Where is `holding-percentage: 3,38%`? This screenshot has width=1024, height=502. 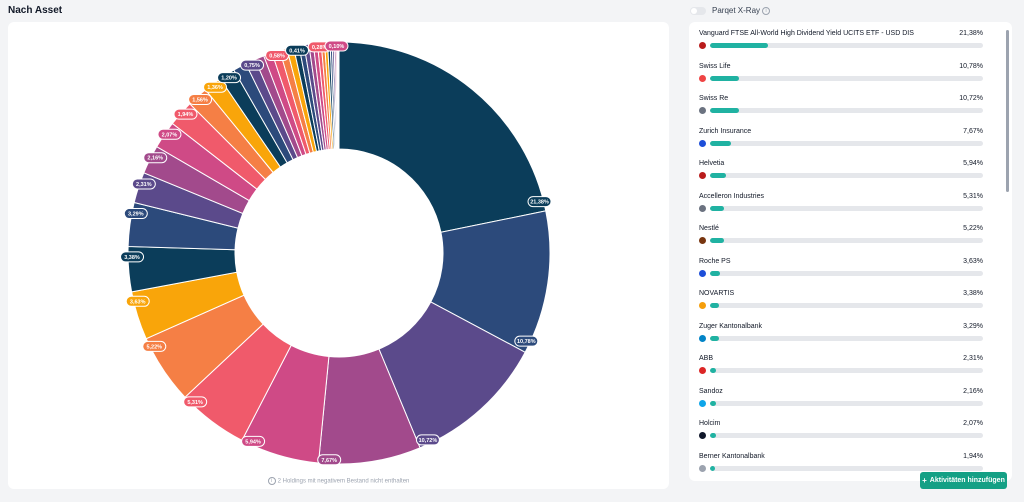
holding-percentage: 3,38% is located at coordinates (973, 293).